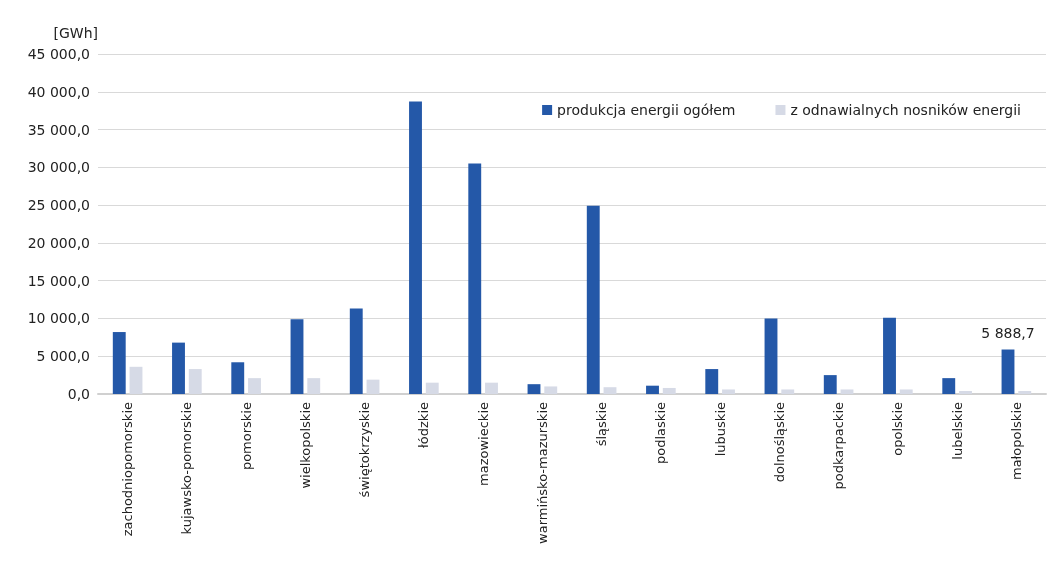  Describe the element at coordinates (58, 242) in the screenshot. I see `y-tick-label: 20 000,0` at that location.